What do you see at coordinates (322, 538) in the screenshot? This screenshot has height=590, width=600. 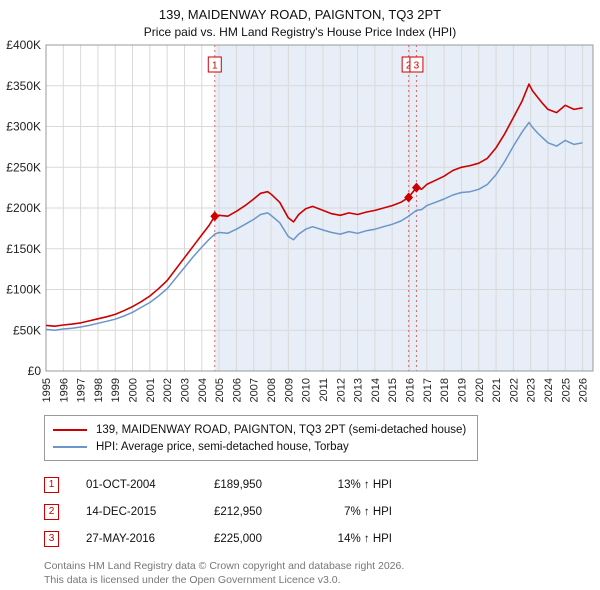 I see `table-row: 3 27-MAY-2016 £225,000 14% ↑ HPI` at bounding box center [322, 538].